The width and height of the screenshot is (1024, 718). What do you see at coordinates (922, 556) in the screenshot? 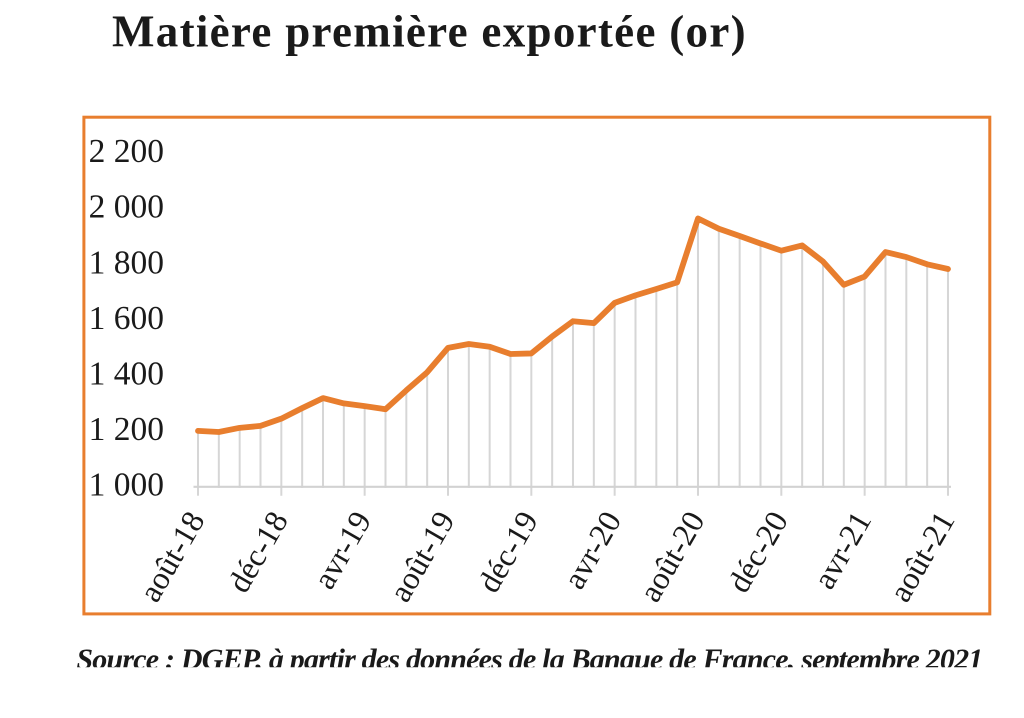
I see `svg-text: août-21` at bounding box center [922, 556].